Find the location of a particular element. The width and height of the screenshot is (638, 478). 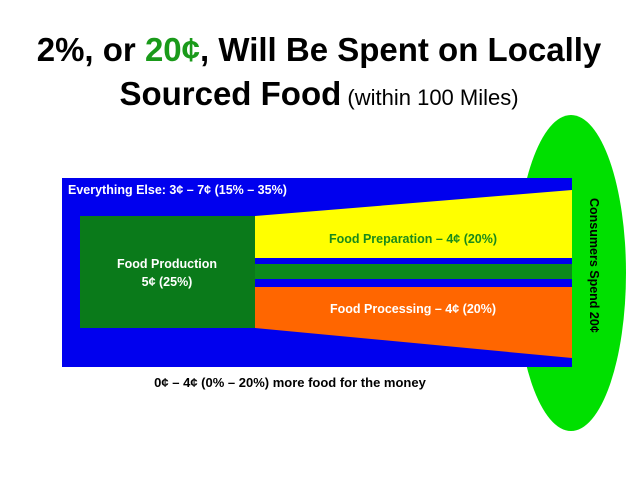

food-production-value: 5¢ (25%) is located at coordinates (167, 282).